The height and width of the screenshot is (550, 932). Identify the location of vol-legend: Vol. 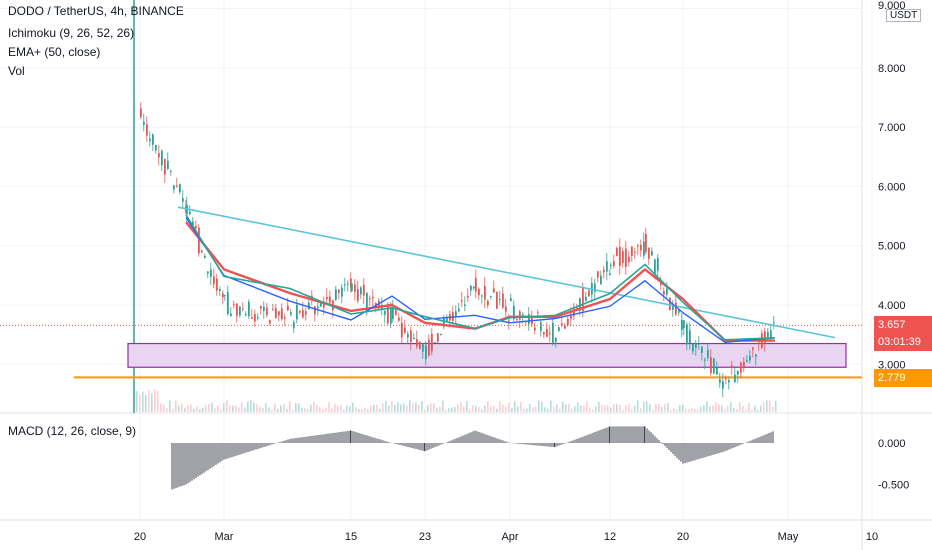
(16, 71).